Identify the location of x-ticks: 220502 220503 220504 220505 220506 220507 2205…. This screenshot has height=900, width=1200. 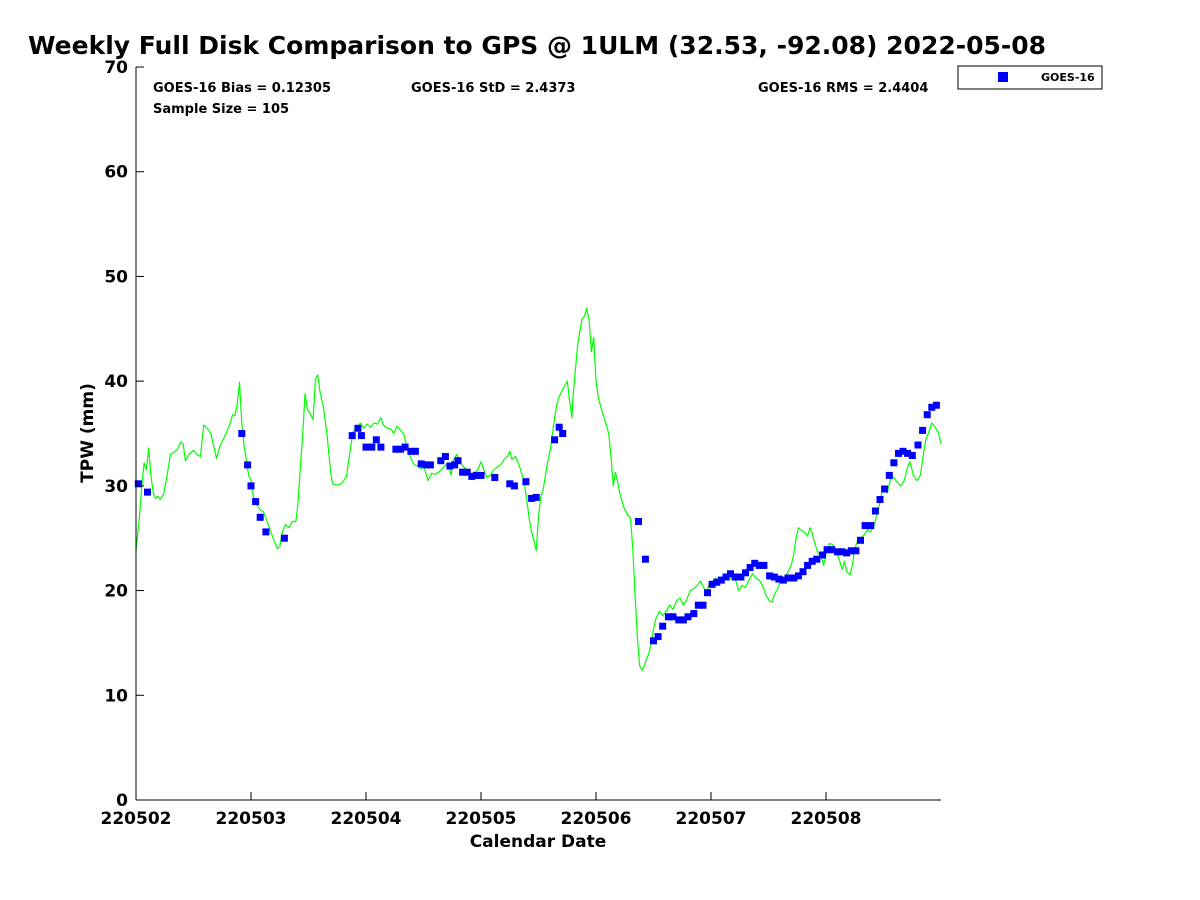
(481, 810).